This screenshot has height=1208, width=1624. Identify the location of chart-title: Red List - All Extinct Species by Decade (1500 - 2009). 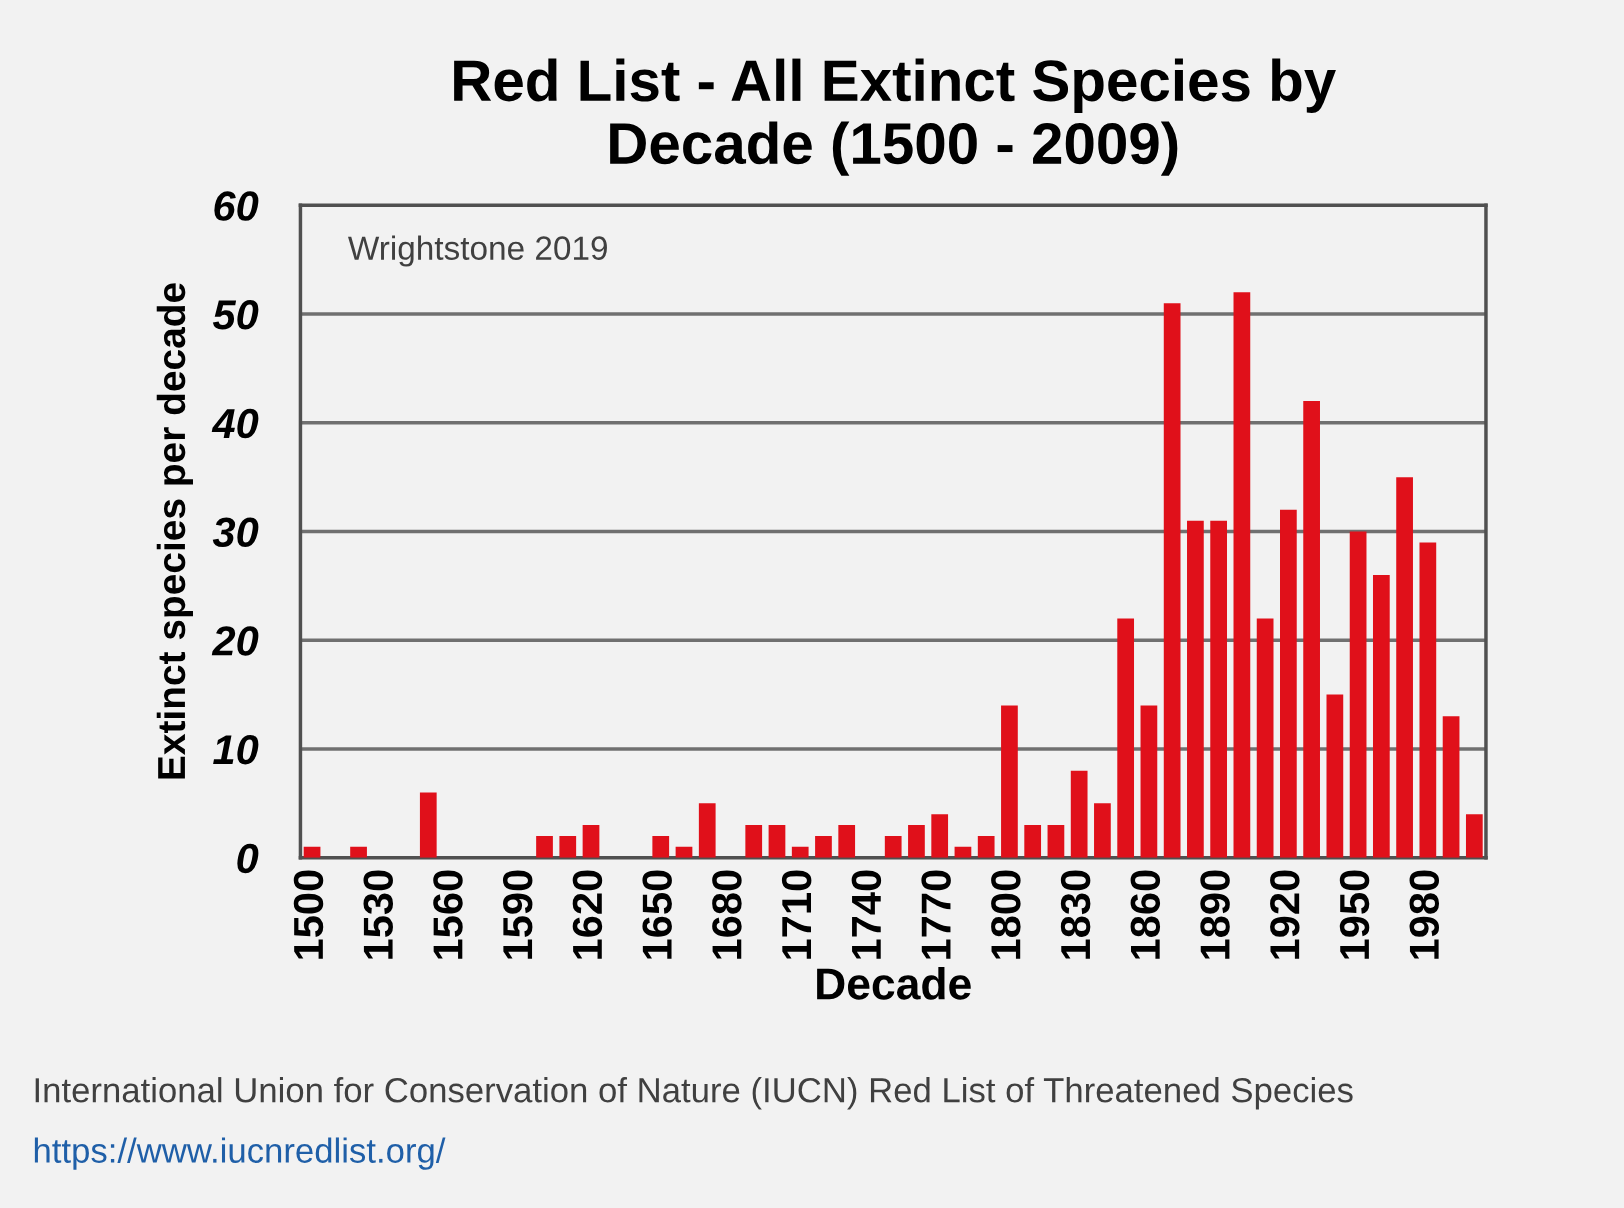
(895, 117).